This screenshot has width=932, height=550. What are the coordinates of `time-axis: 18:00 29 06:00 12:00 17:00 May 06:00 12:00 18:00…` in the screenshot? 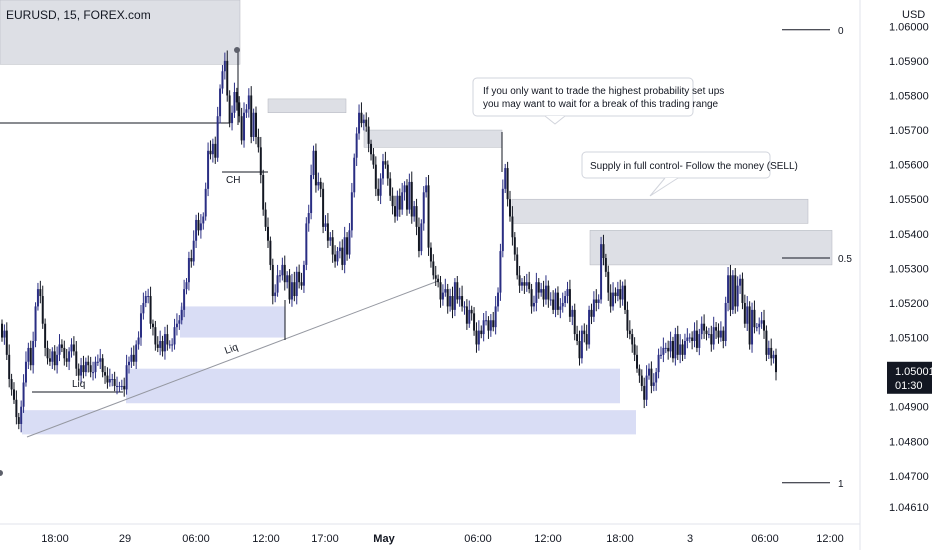 It's located at (430, 534).